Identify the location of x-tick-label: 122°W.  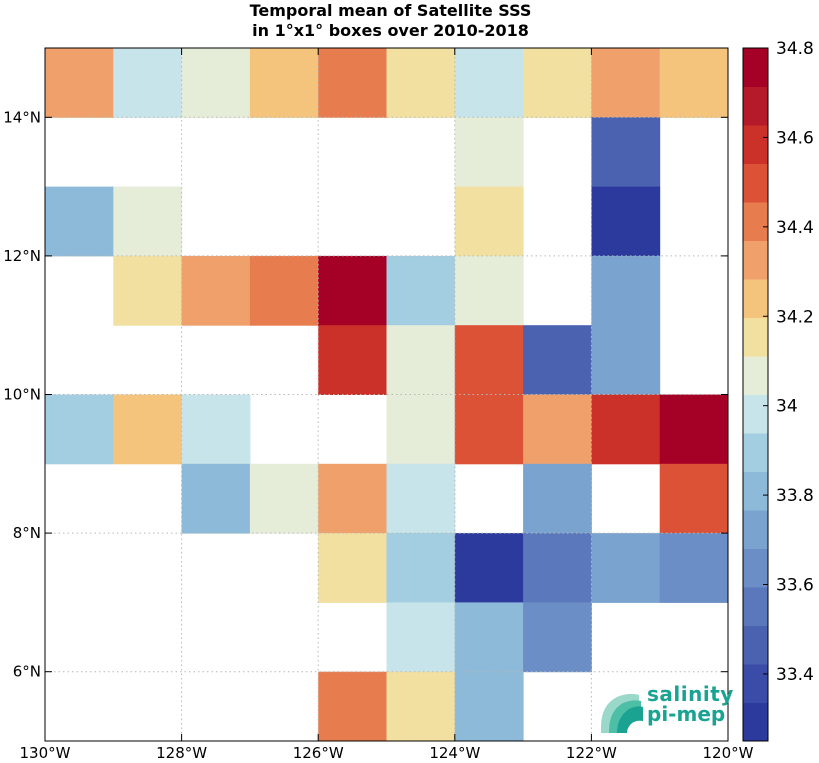
(591, 753).